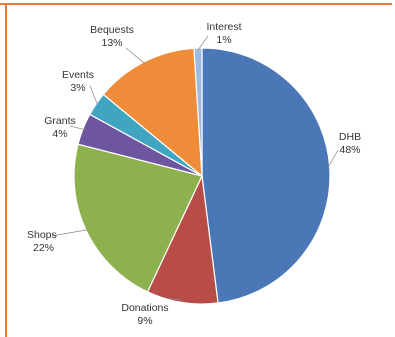  I want to click on frame-left-border, so click(6, 171).